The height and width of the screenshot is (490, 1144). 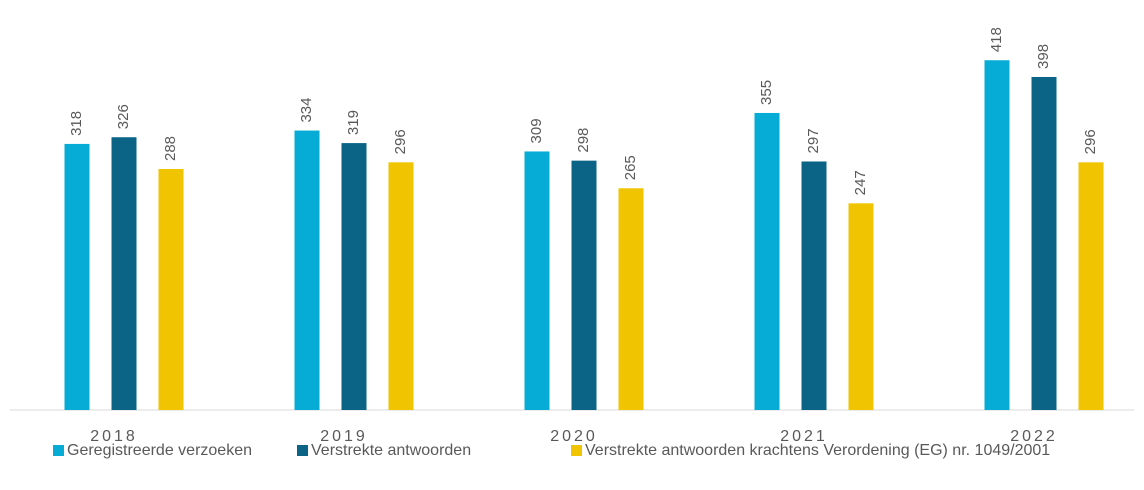 I want to click on value-label: 298, so click(x=583, y=140).